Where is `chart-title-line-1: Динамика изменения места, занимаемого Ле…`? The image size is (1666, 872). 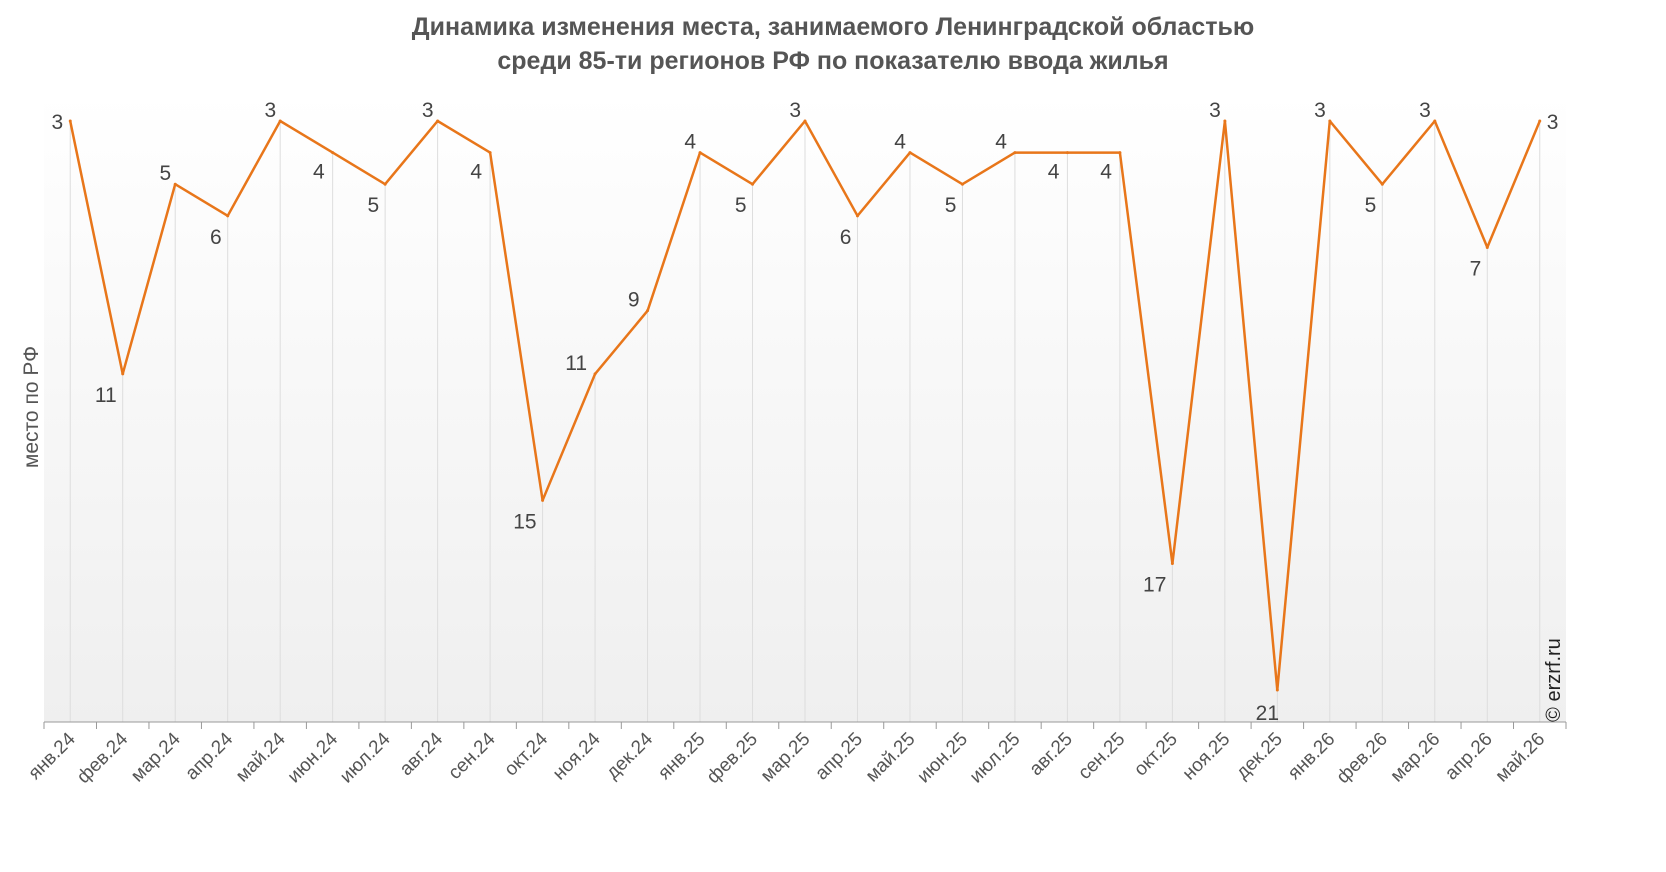 chart-title-line-1: Динамика изменения места, занимаемого Ле… is located at coordinates (833, 27).